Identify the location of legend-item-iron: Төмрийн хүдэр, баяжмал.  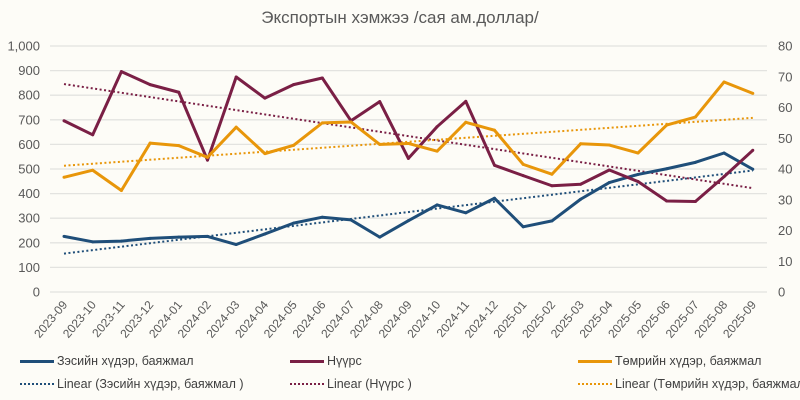
(669, 361).